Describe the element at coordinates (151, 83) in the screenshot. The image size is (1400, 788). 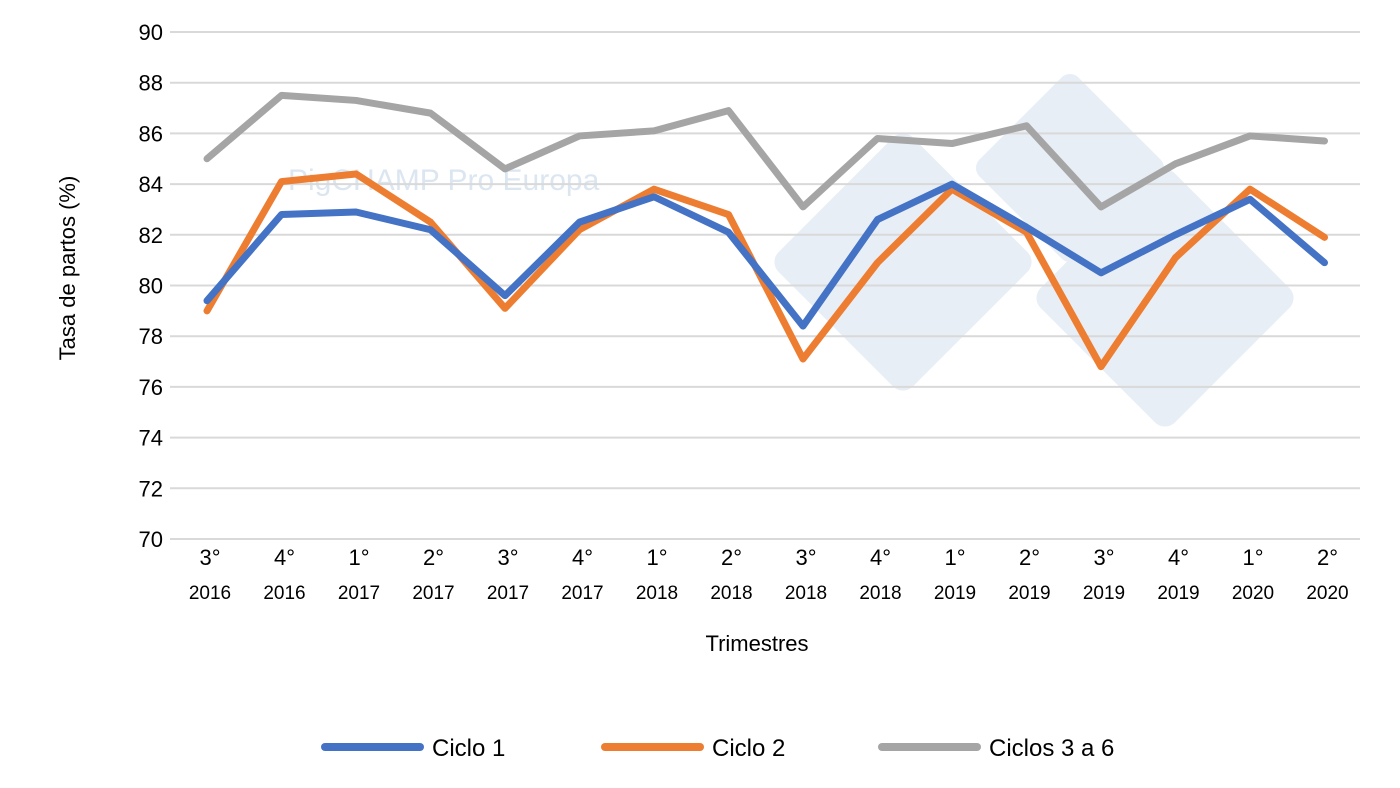
I see `y-tick-label: 88` at that location.